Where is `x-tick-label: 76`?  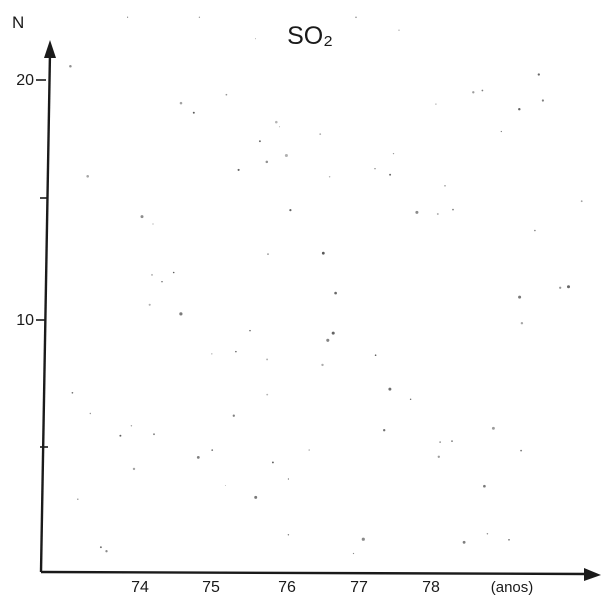
x-tick-label: 76 is located at coordinates (287, 587).